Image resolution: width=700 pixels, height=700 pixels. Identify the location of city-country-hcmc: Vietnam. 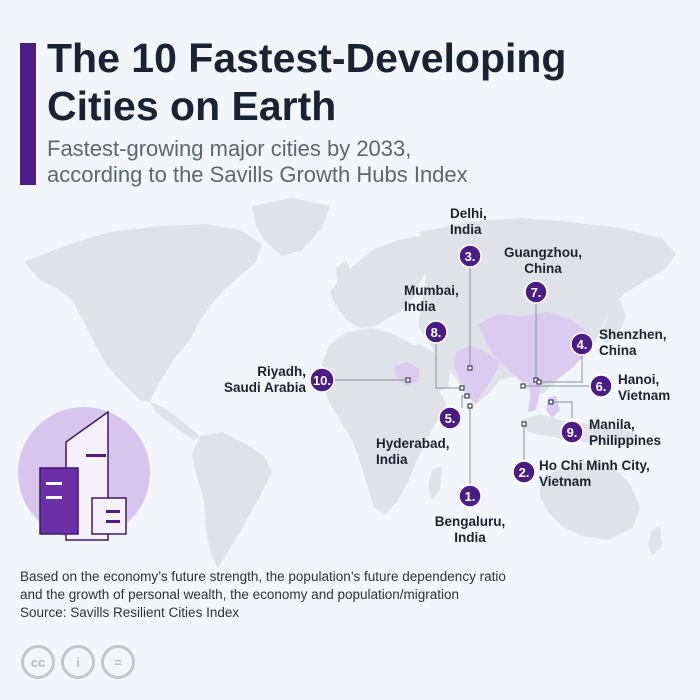
(565, 481).